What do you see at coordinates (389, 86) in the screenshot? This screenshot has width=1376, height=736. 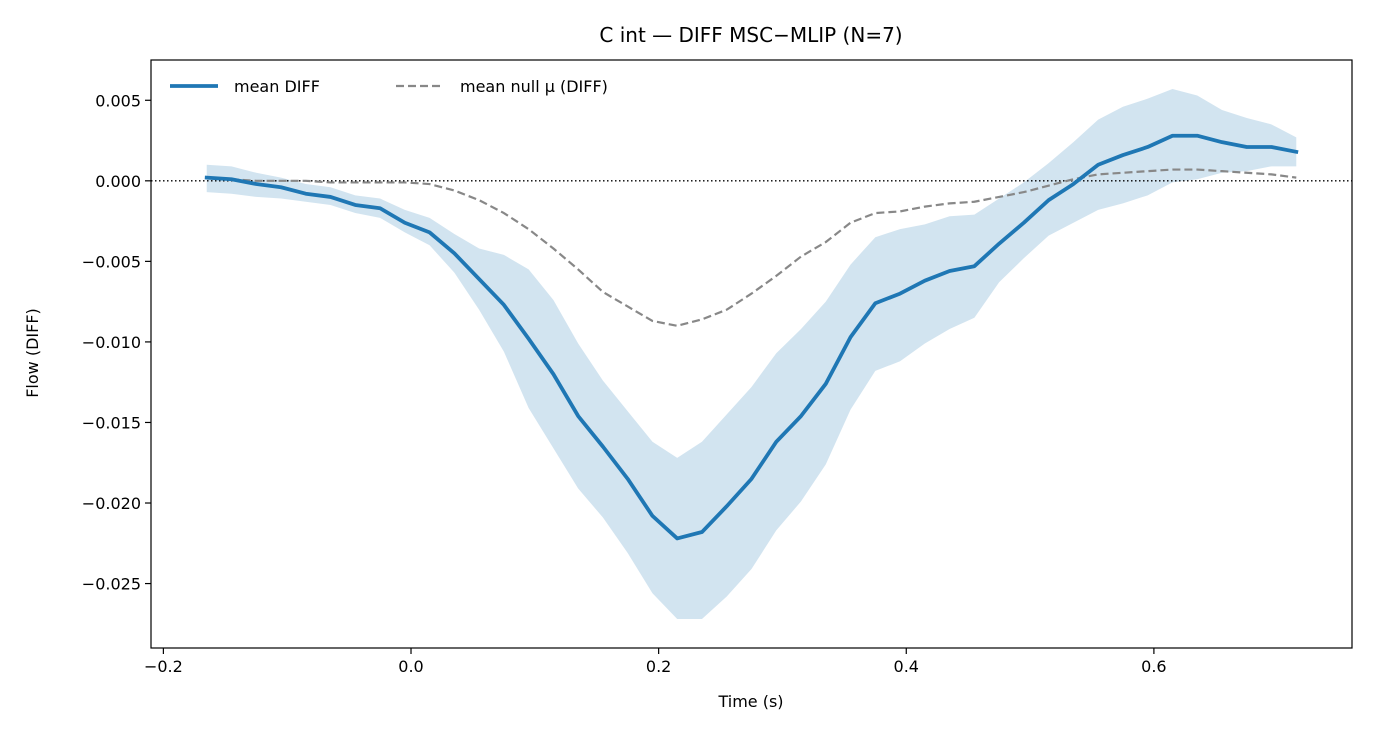 I see `legend: mean DIFF mean null μ (DIFF)` at bounding box center [389, 86].